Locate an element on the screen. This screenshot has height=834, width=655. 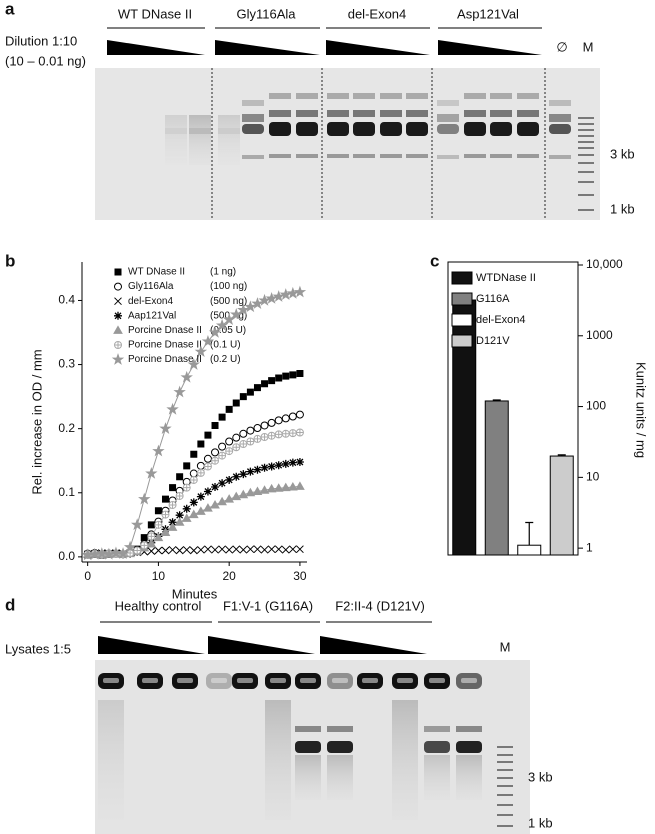
legend-amount: (0.05 U) is located at coordinates (228, 330).